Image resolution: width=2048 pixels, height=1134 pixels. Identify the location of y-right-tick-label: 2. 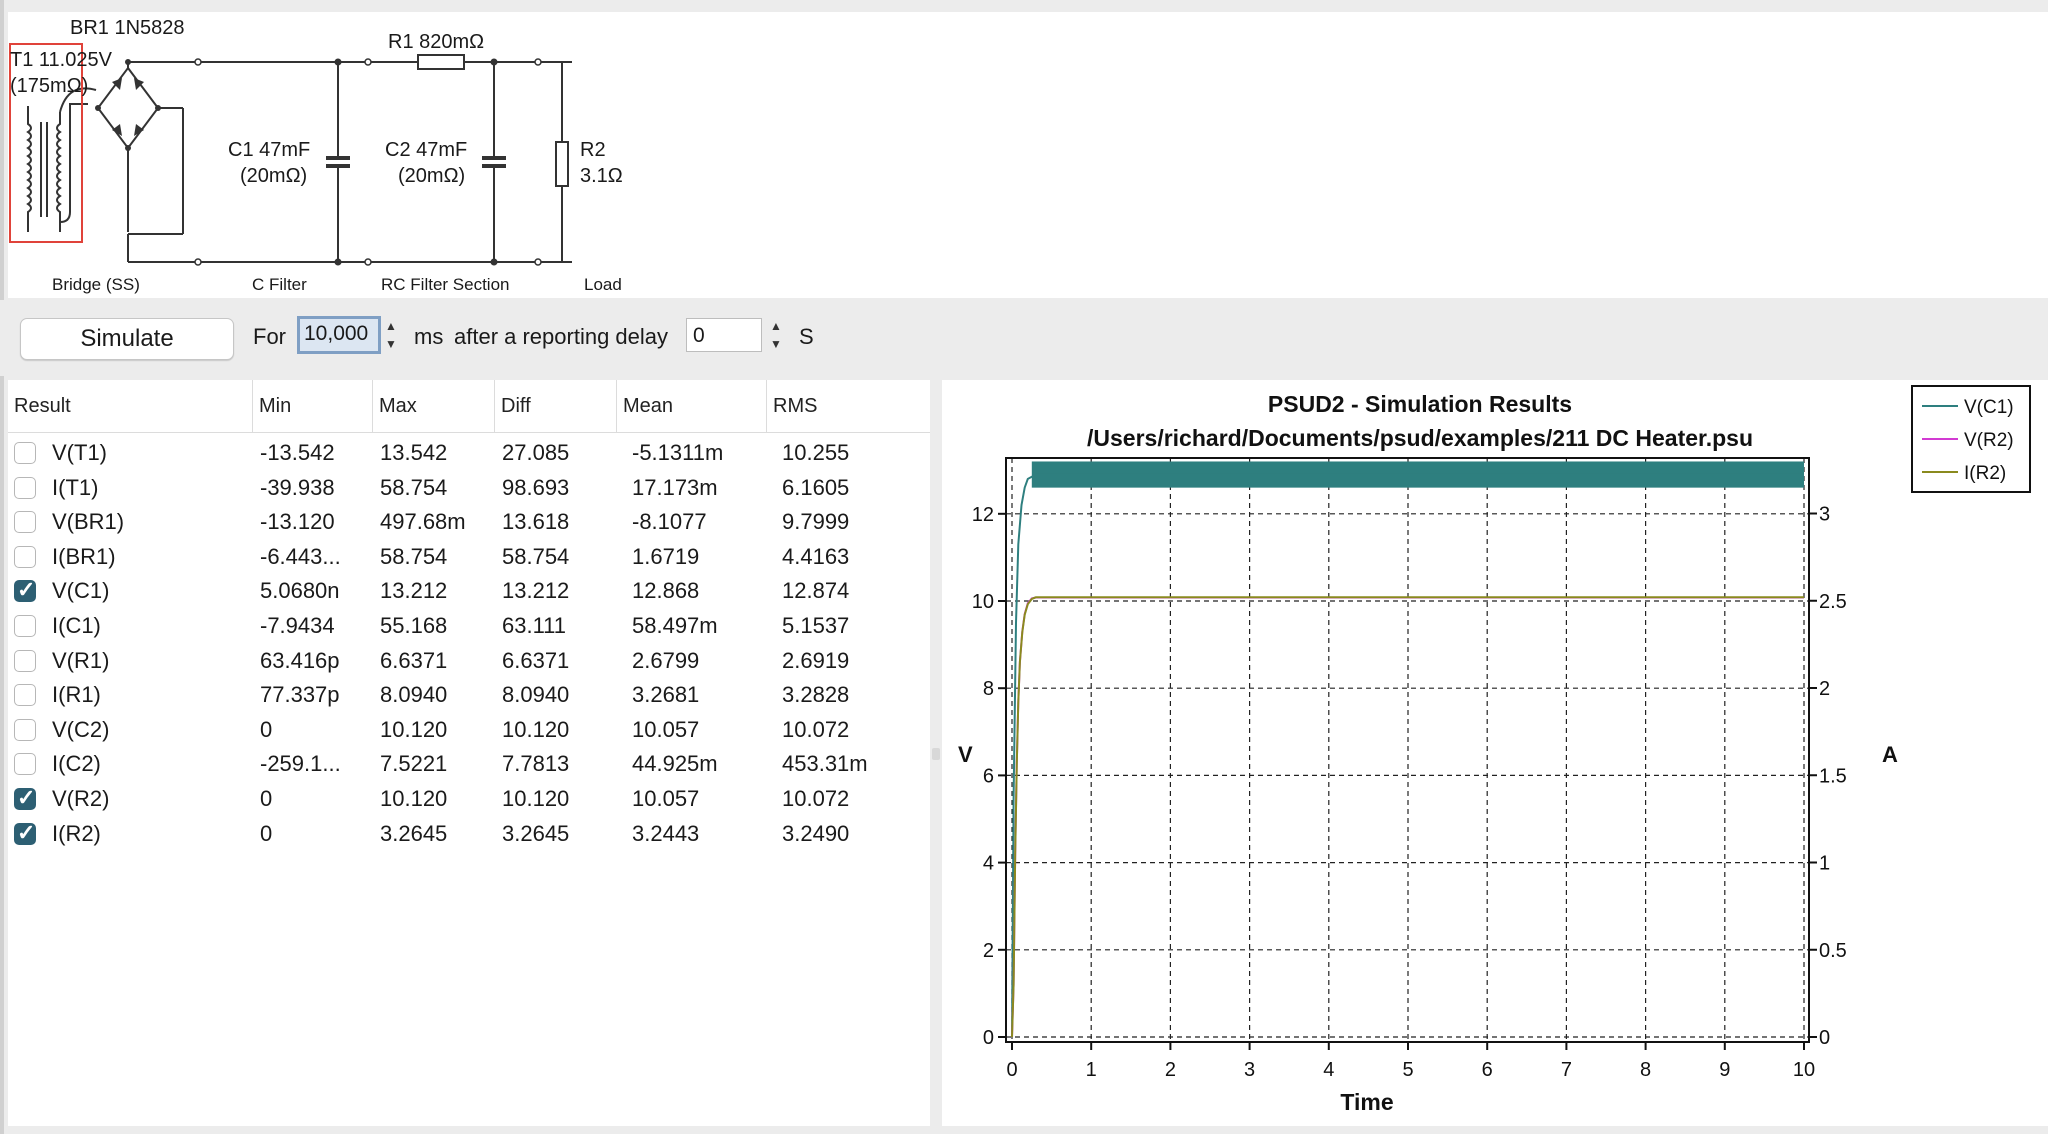
(1824, 689).